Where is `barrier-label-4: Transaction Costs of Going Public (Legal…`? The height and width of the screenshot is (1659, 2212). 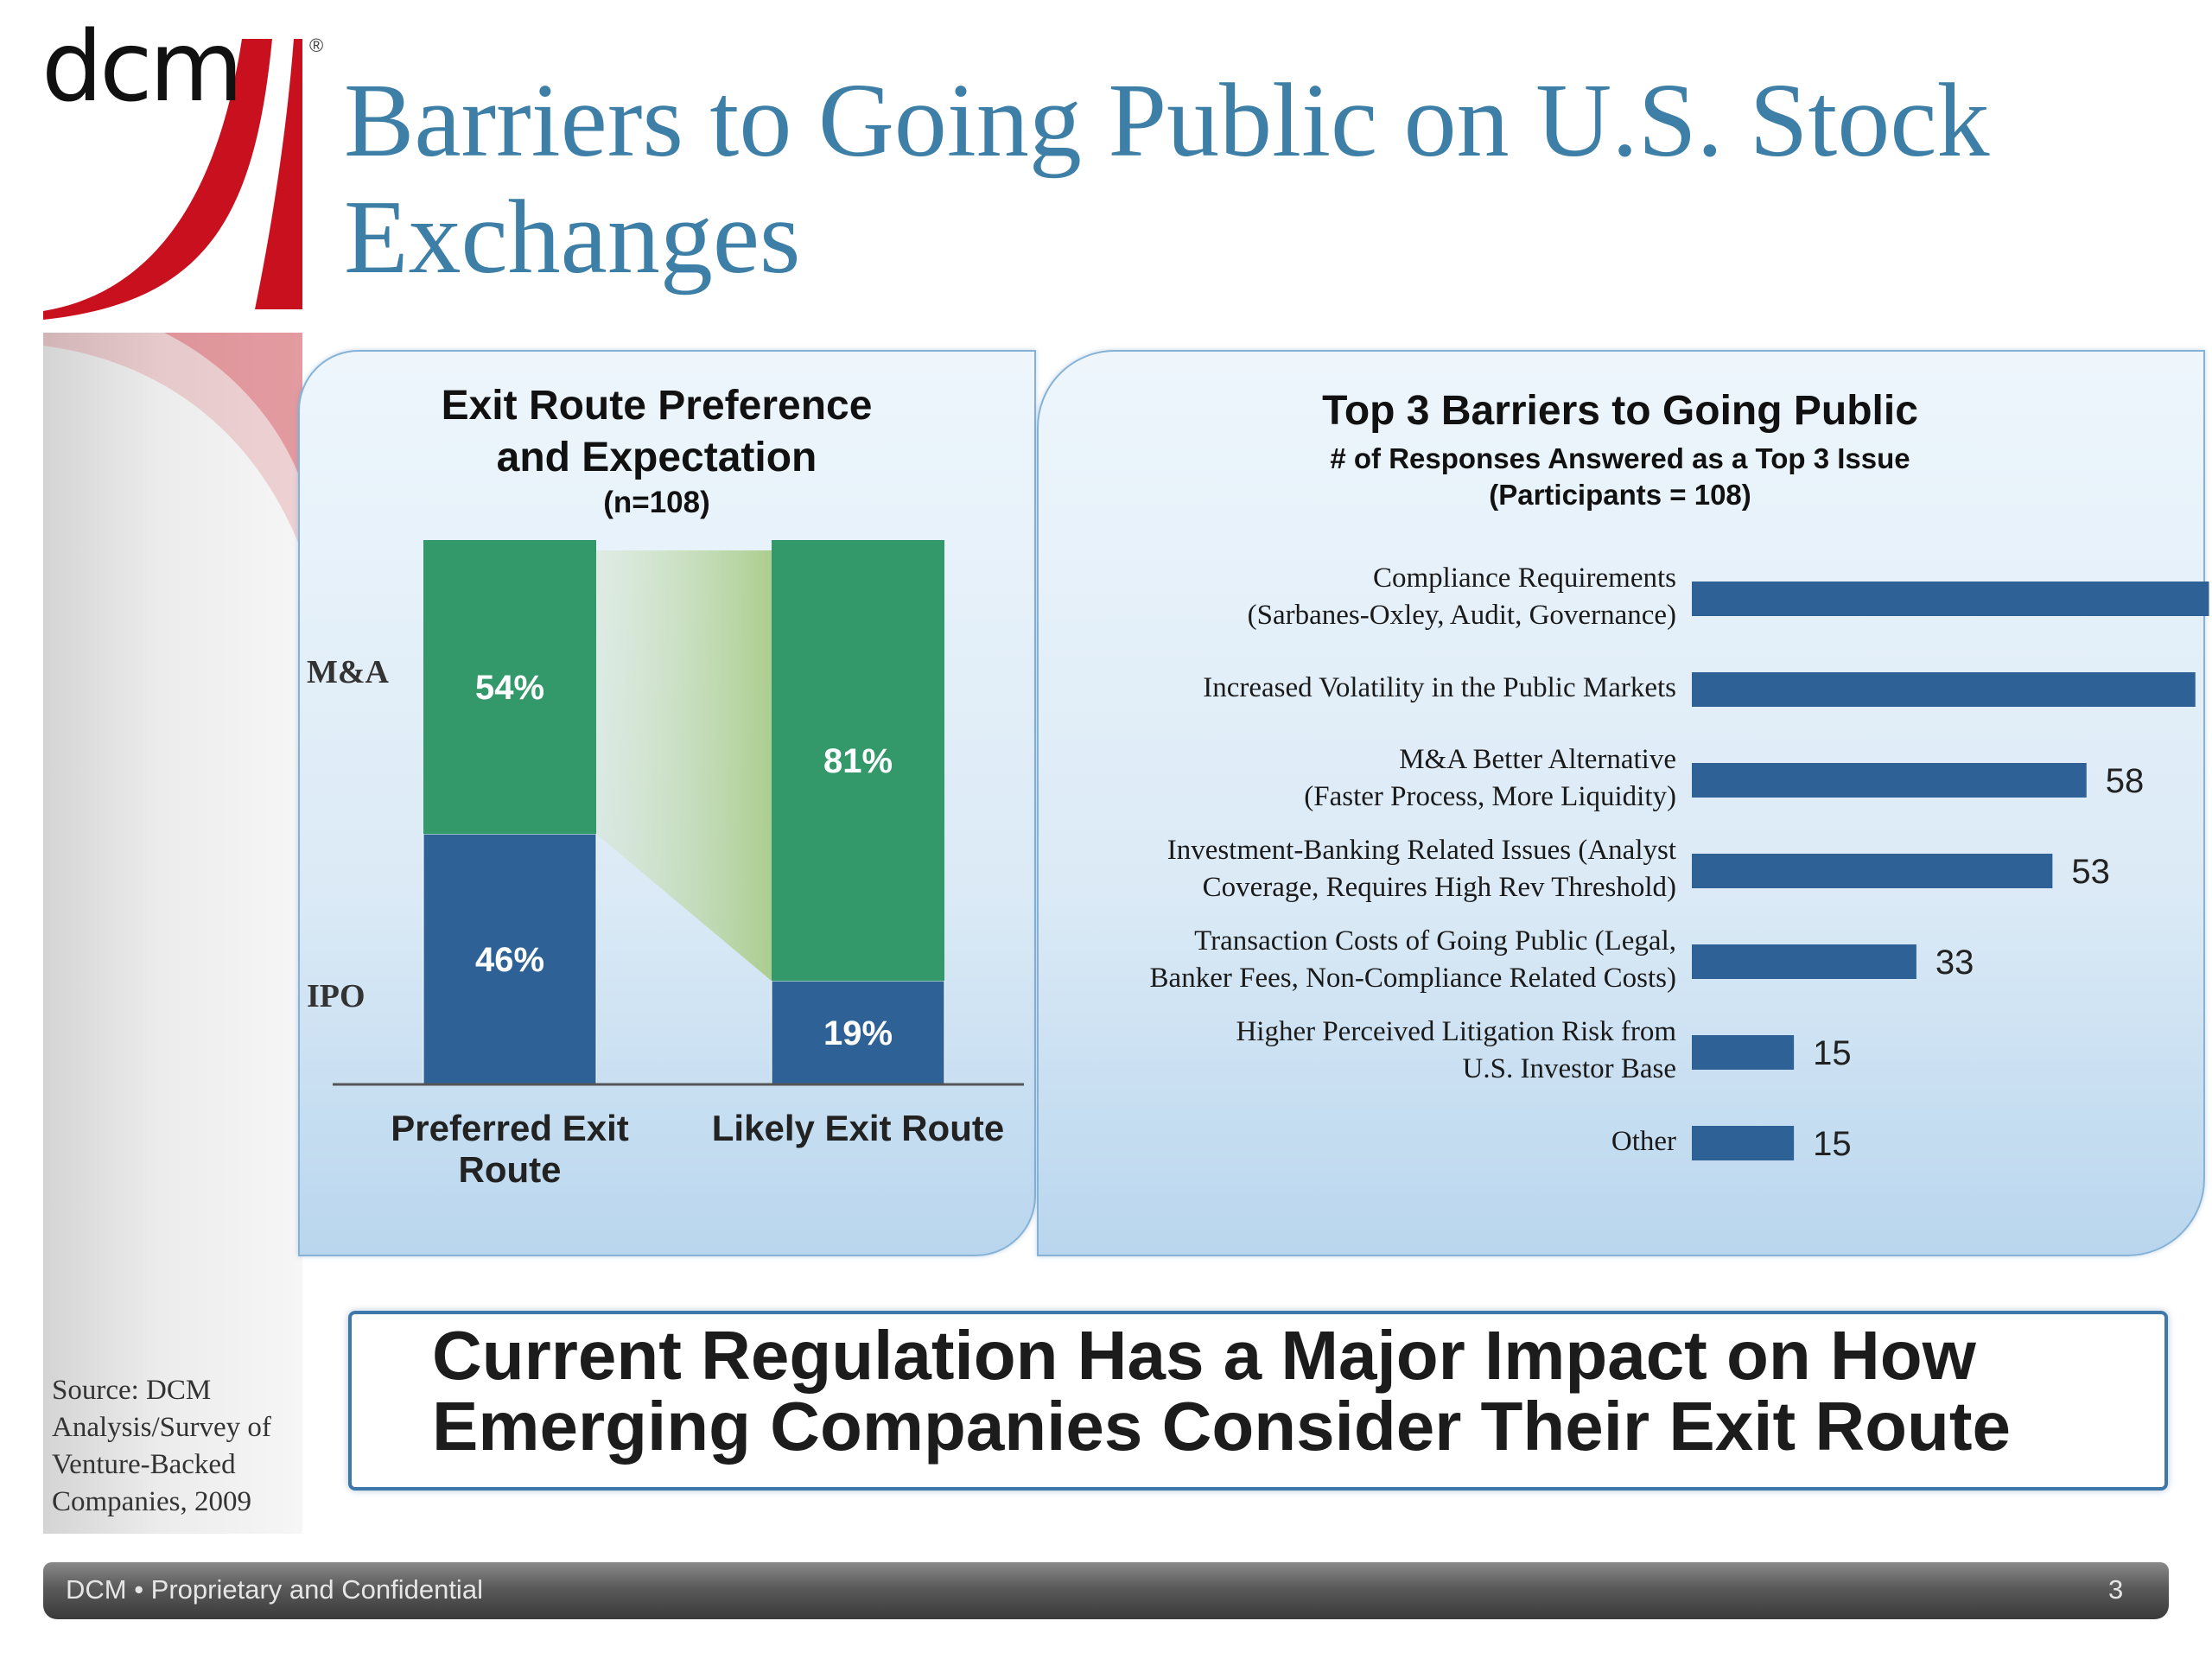
barrier-label-4: Transaction Costs of Going Public (Legal… is located at coordinates (1412, 959).